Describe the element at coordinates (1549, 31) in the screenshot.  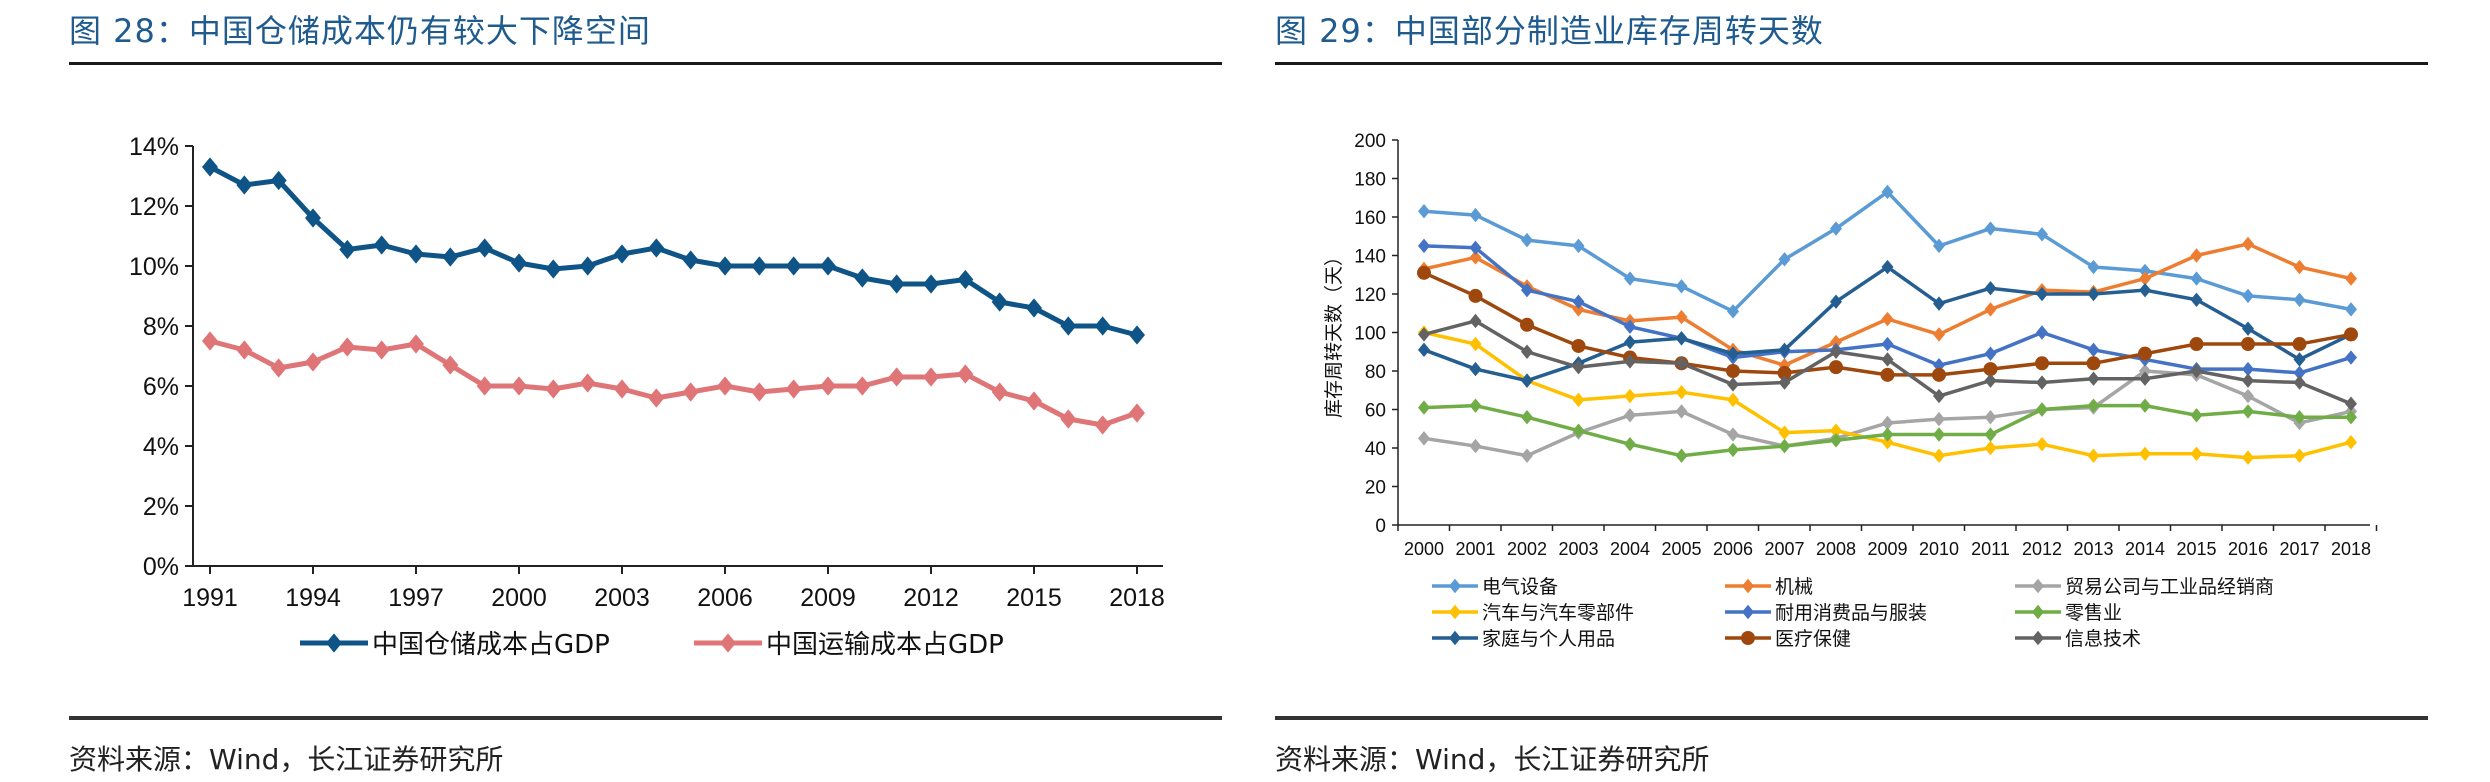
I see `right-figure-title: 图 29：中国部分制造业库存周转天数` at that location.